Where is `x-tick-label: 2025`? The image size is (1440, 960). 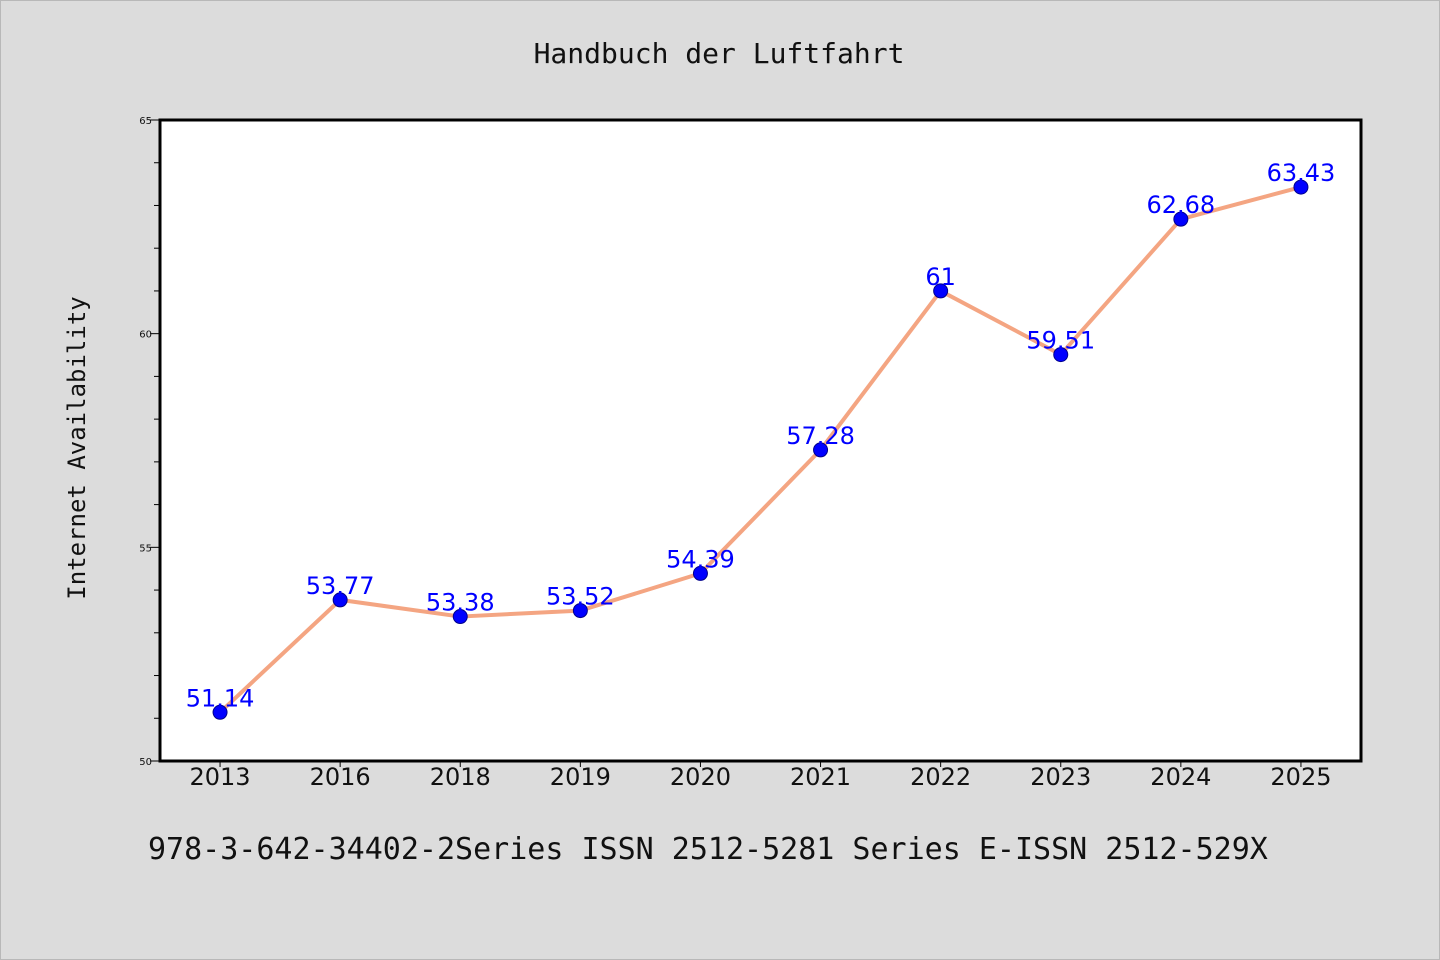 x-tick-label: 2025 is located at coordinates (1300, 777).